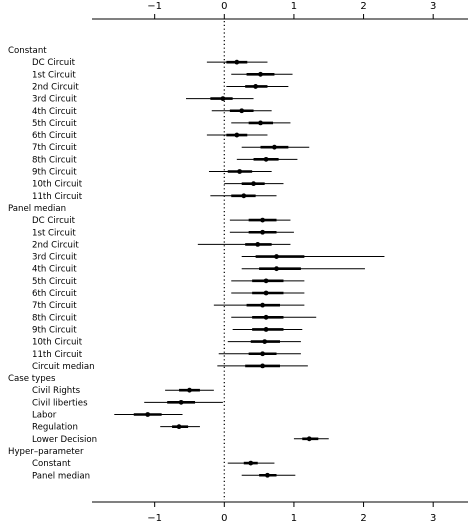 The width and height of the screenshot is (474, 526). What do you see at coordinates (170, 367) in the screenshot?
I see `estimate-row: Circuit median` at bounding box center [170, 367].